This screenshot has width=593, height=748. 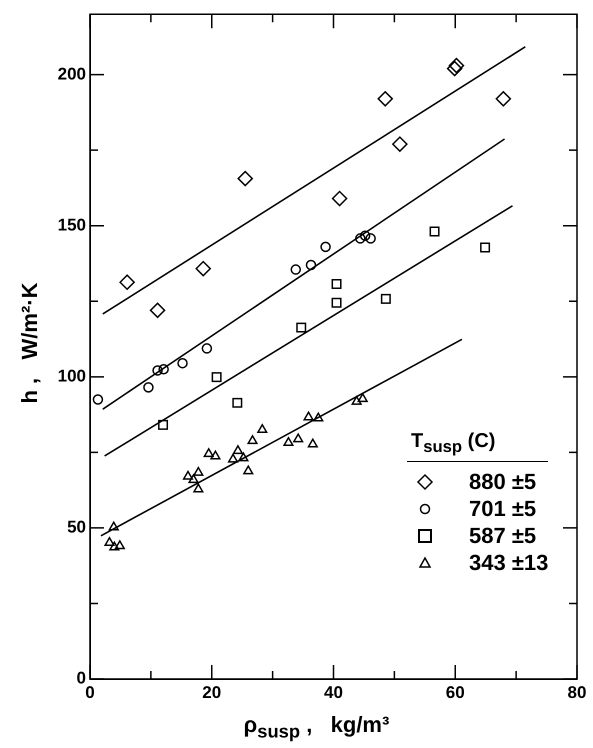 I want to click on legend-title: T$_{susp}$ (C), so click(x=477, y=446).